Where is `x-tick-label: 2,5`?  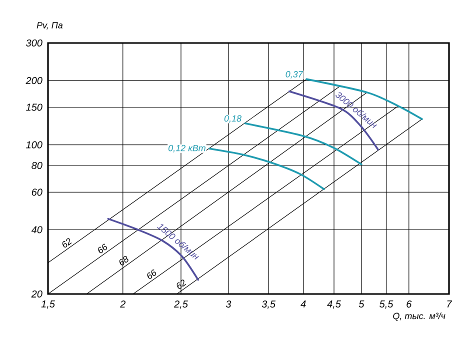 x-tick-label: 2,5 is located at coordinates (181, 304).